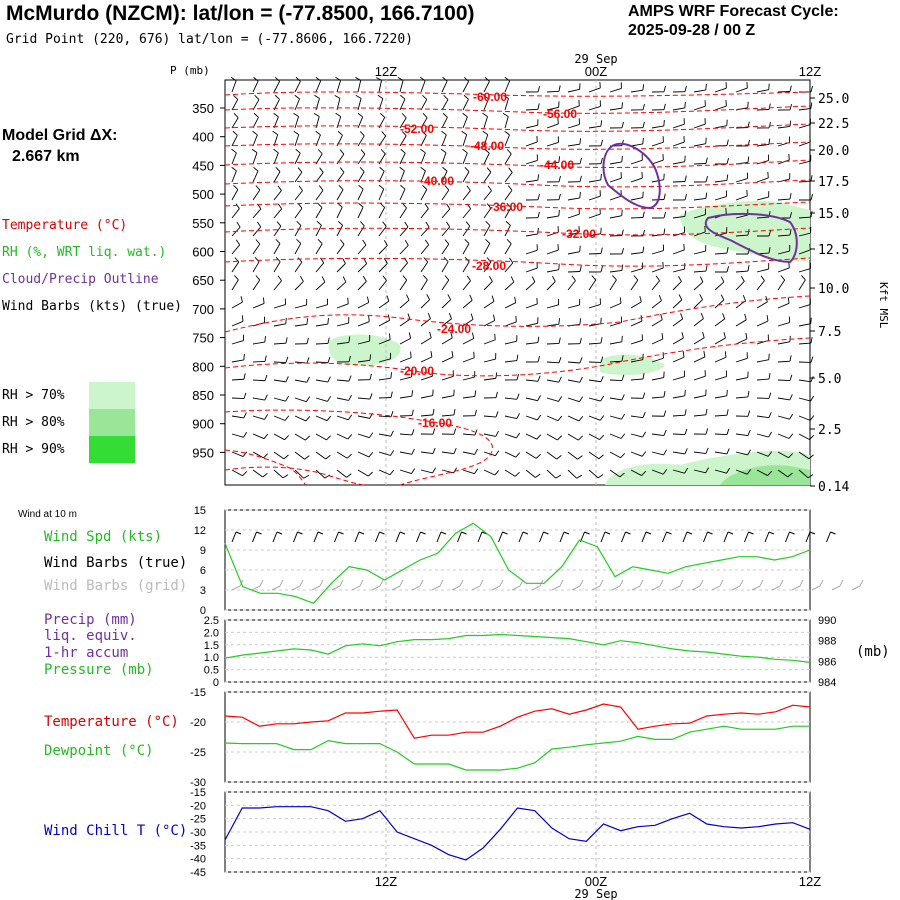 Image resolution: width=900 pixels, height=900 pixels. I want to click on temperature-panel-frame, so click(517, 737).